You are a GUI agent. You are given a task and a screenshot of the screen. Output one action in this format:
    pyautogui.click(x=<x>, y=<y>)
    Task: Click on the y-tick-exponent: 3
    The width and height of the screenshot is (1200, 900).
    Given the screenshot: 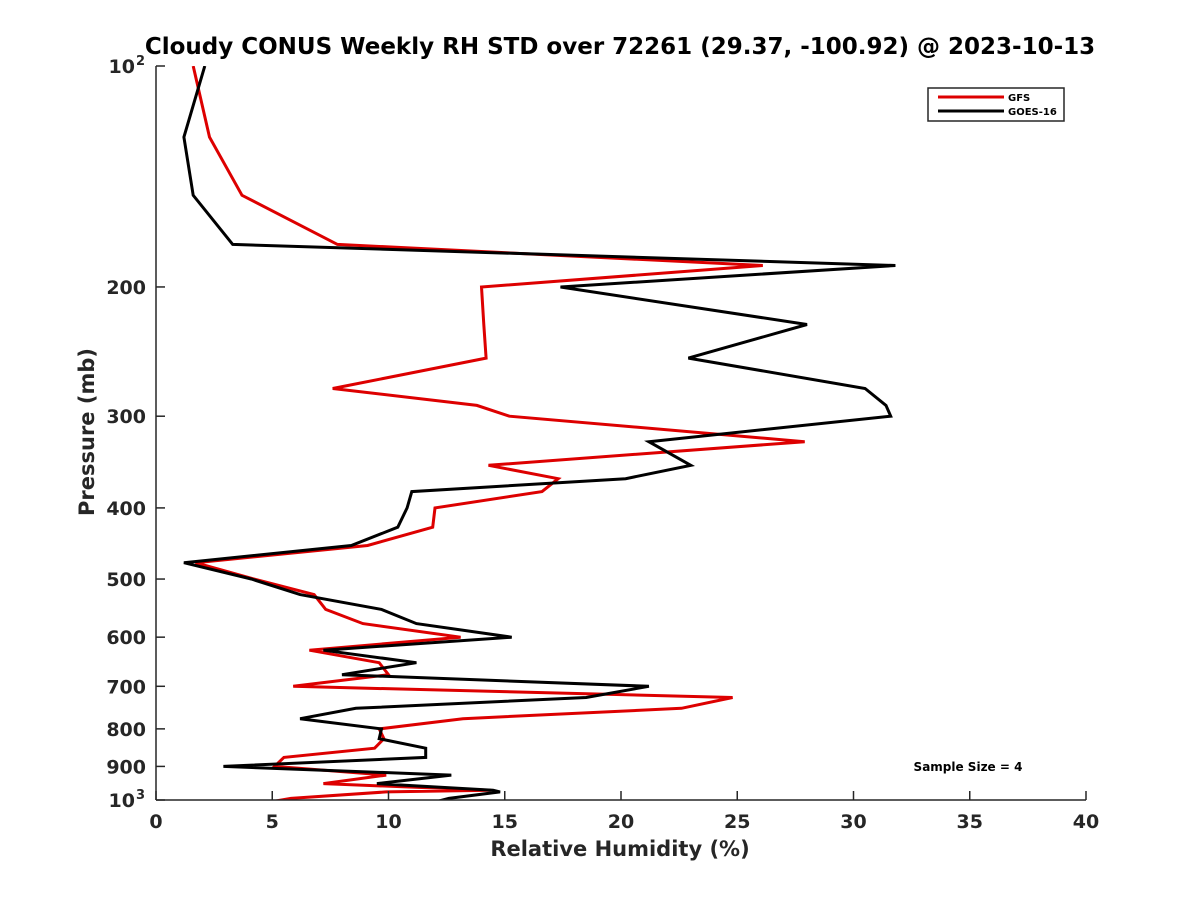 What is the action you would take?
    pyautogui.click(x=140, y=795)
    